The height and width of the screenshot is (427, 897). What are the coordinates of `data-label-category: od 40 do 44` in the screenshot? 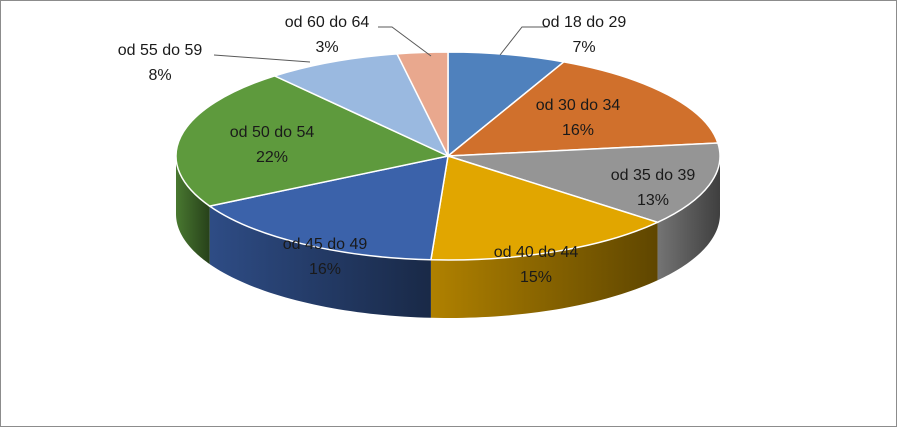 It's located at (536, 252).